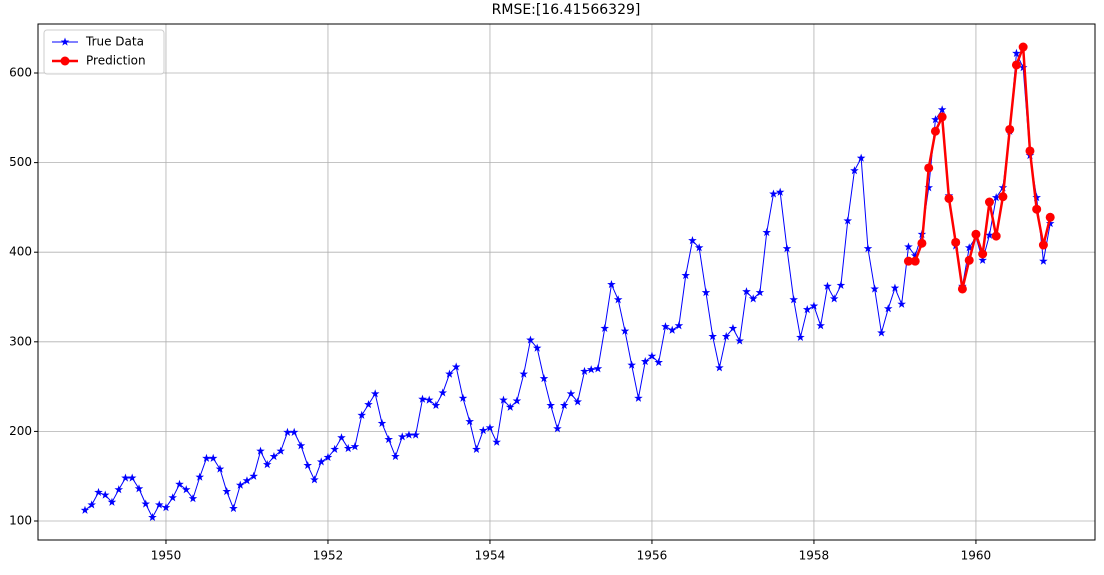  I want to click on y-tick-label: 100, so click(20, 521).